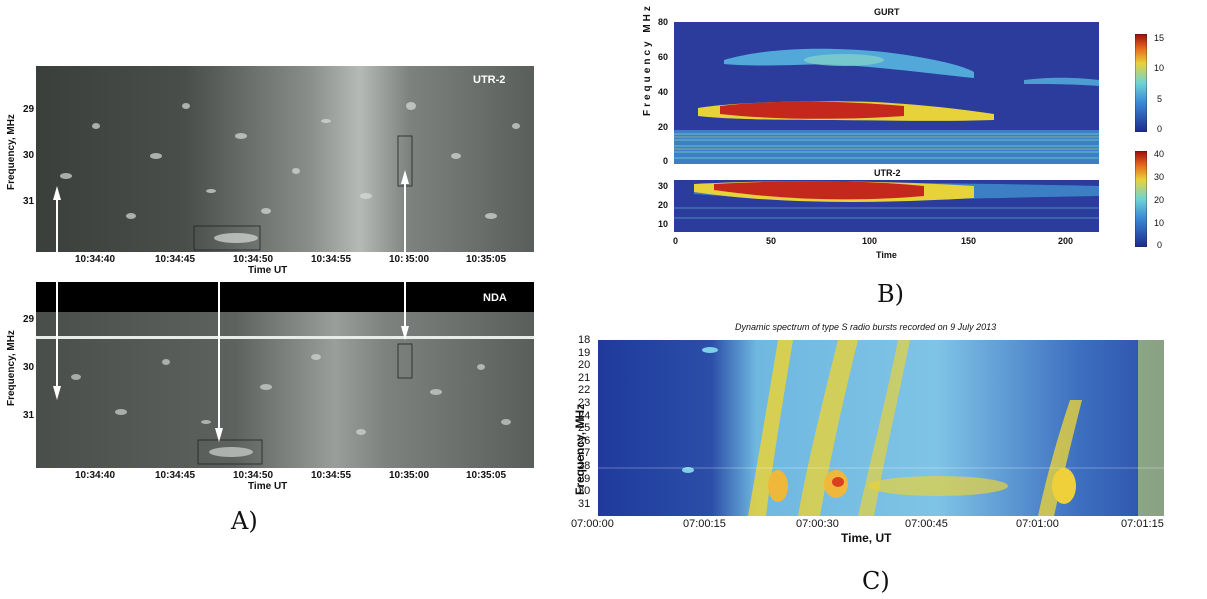  I want to click on nda-x-tick: 10:35:00, so click(409, 475).